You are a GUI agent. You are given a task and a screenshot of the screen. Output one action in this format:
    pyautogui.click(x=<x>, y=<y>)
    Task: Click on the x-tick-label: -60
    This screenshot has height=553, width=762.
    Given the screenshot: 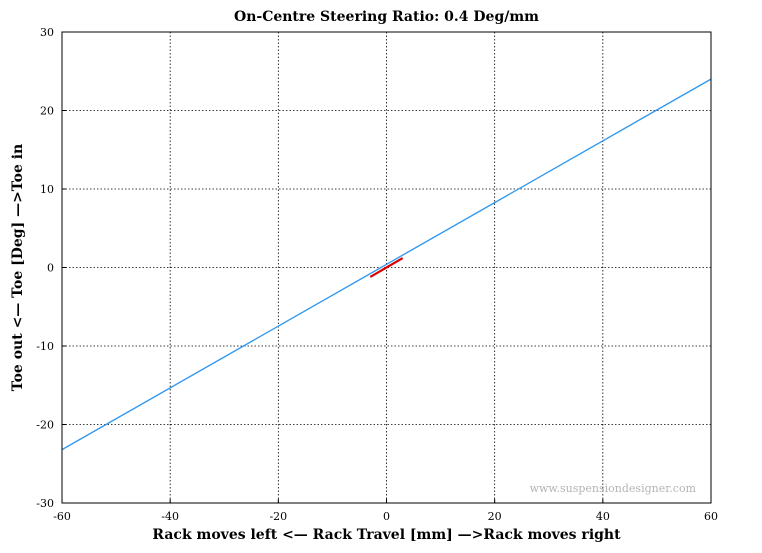 What is the action you would take?
    pyautogui.click(x=62, y=516)
    